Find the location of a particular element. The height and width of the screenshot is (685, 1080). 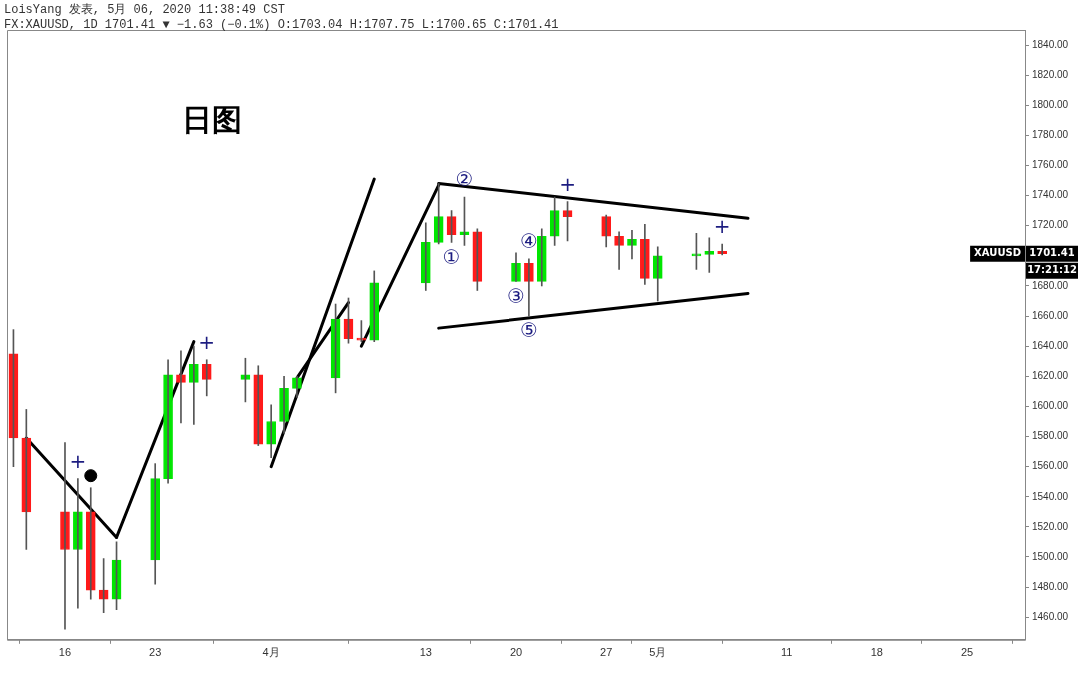

y-tick-label: 1640.00 is located at coordinates (1050, 345).